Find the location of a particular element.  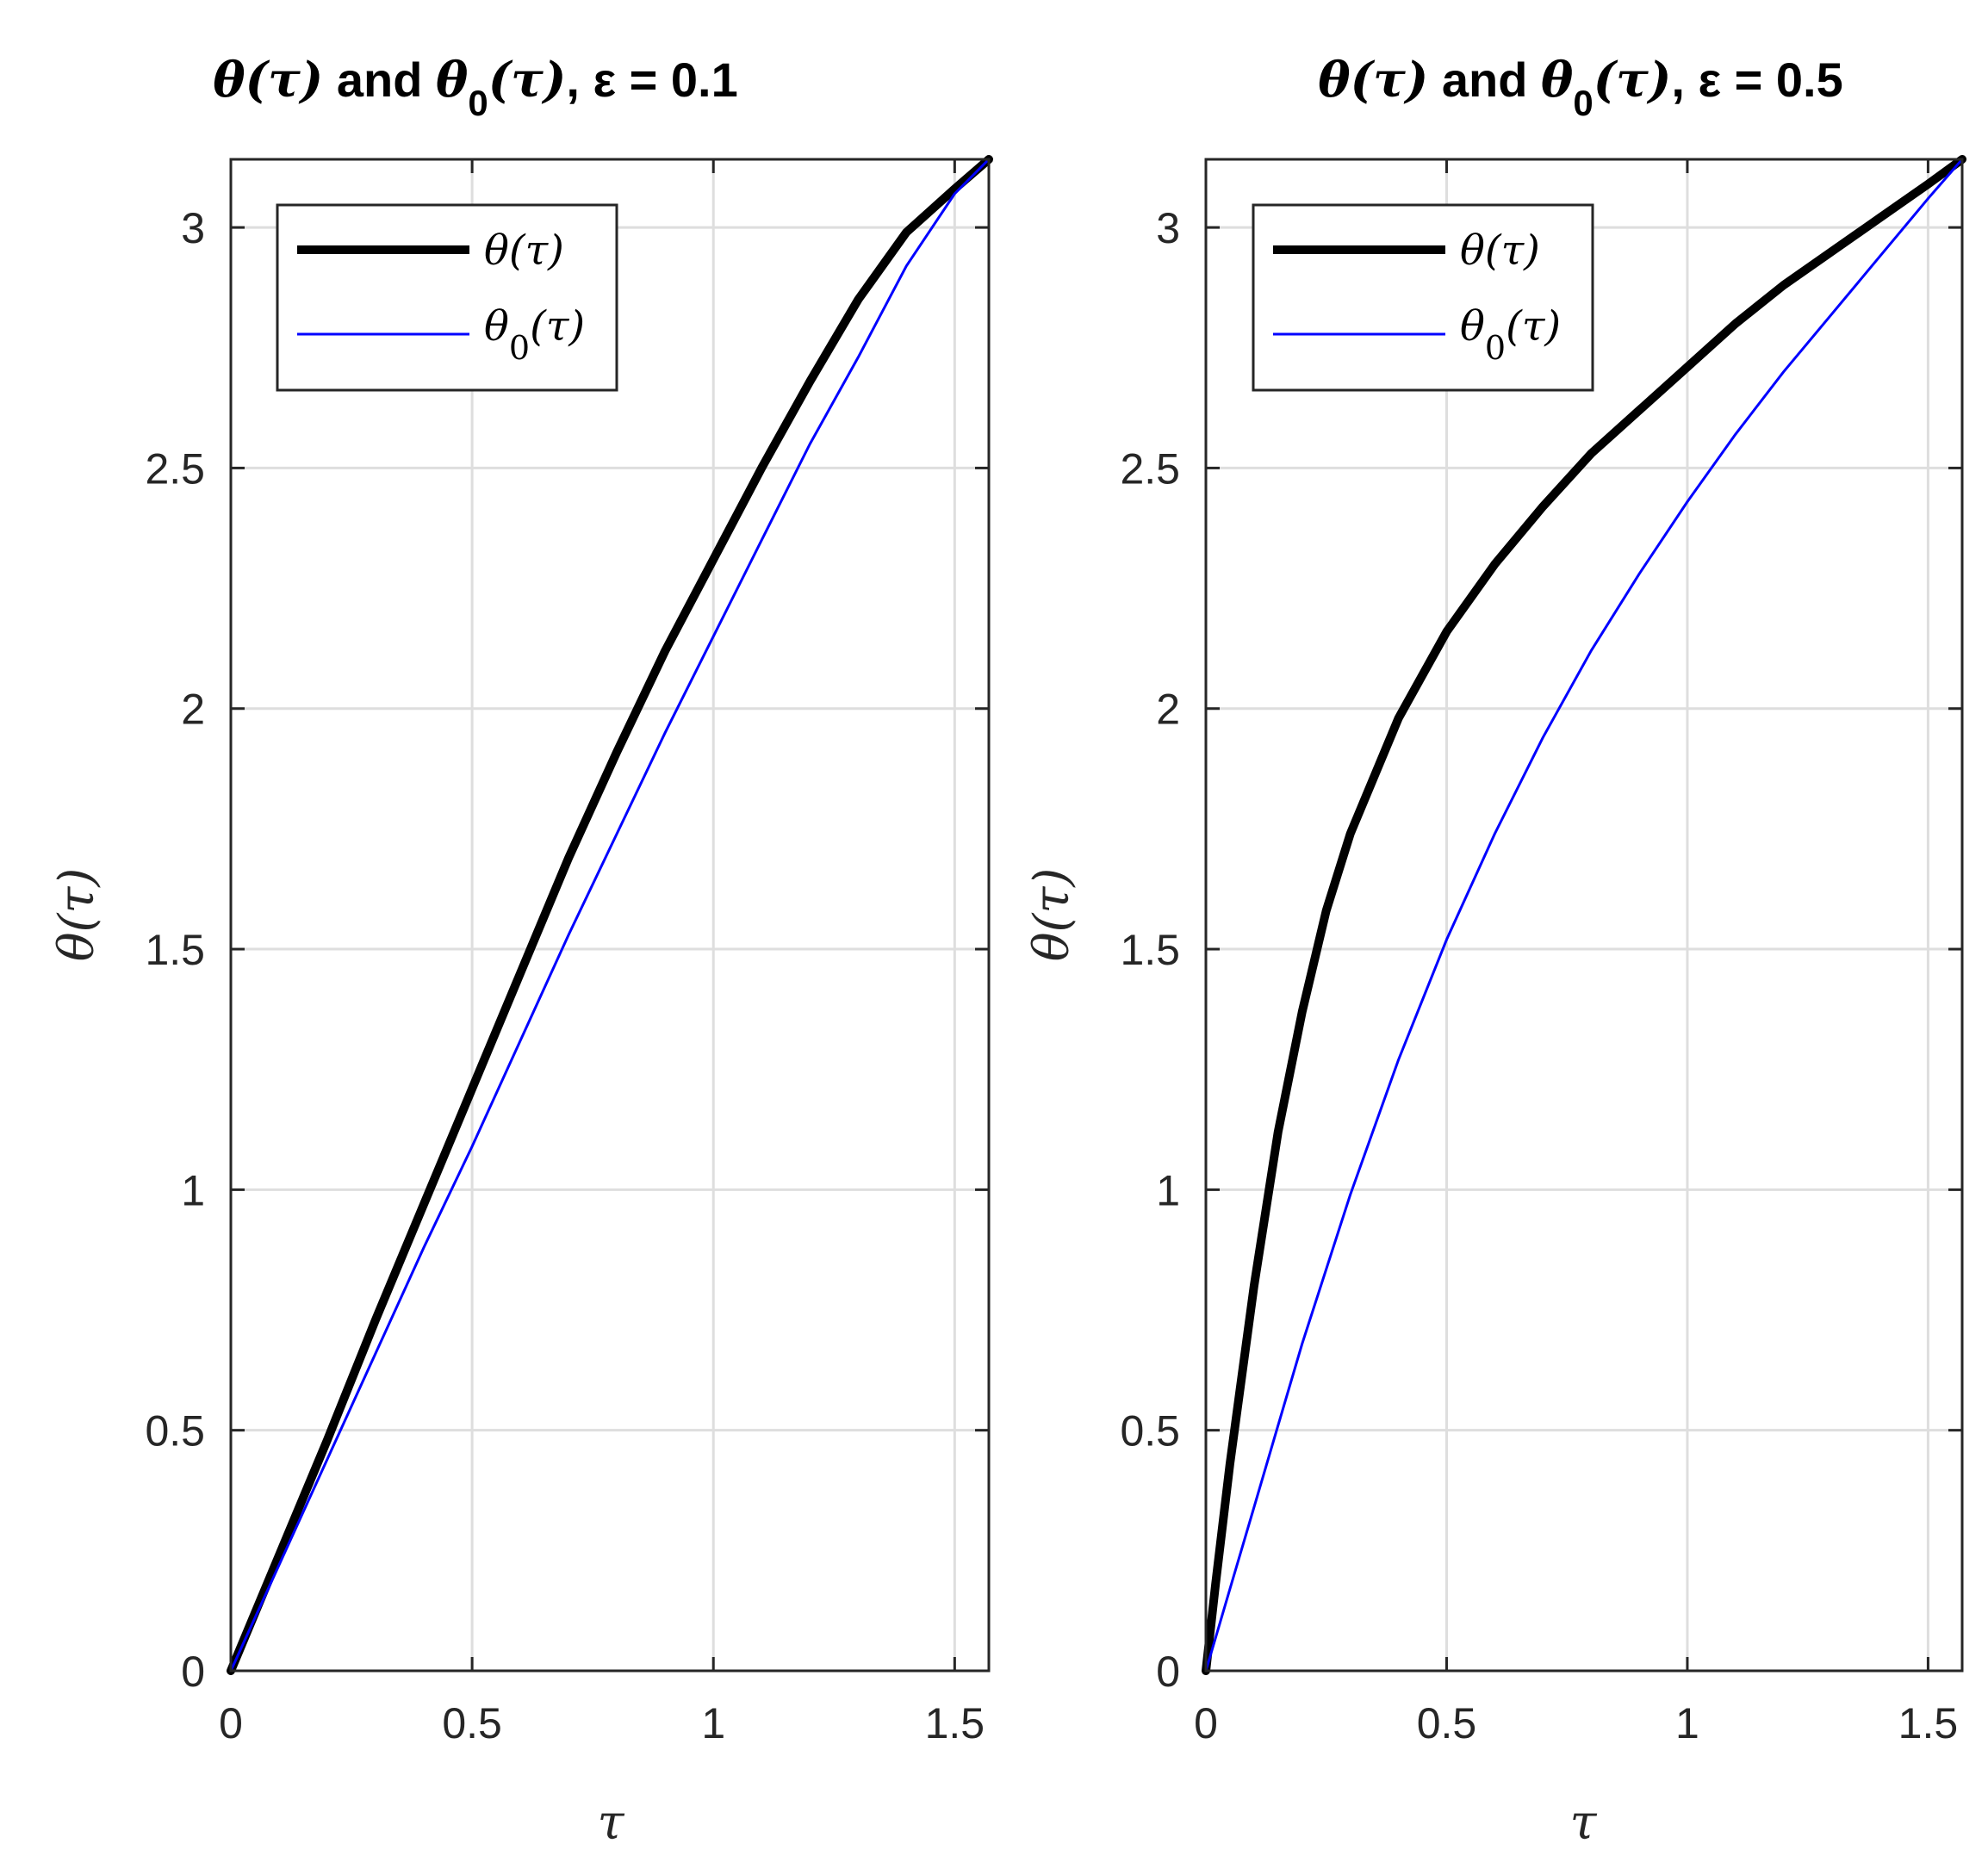

right-legend-label-theta0: θ0(τ) is located at coordinates (1510, 334).